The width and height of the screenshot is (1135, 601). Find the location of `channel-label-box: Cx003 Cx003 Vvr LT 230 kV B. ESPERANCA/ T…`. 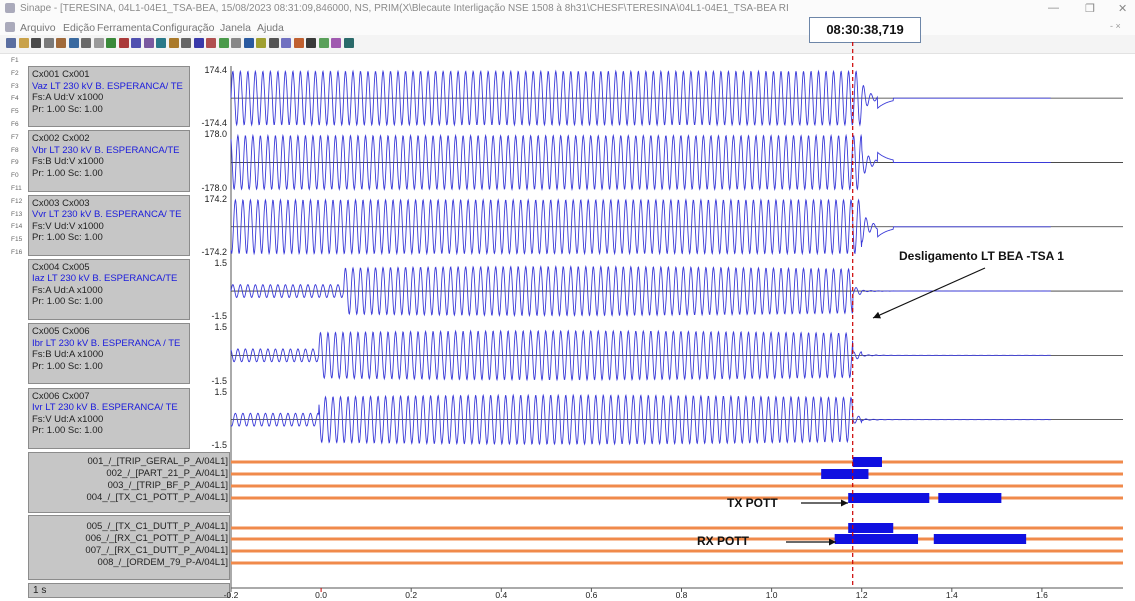

channel-label-box: Cx003 Cx003 Vvr LT 230 kV B. ESPERANCA/ T… is located at coordinates (109, 225).